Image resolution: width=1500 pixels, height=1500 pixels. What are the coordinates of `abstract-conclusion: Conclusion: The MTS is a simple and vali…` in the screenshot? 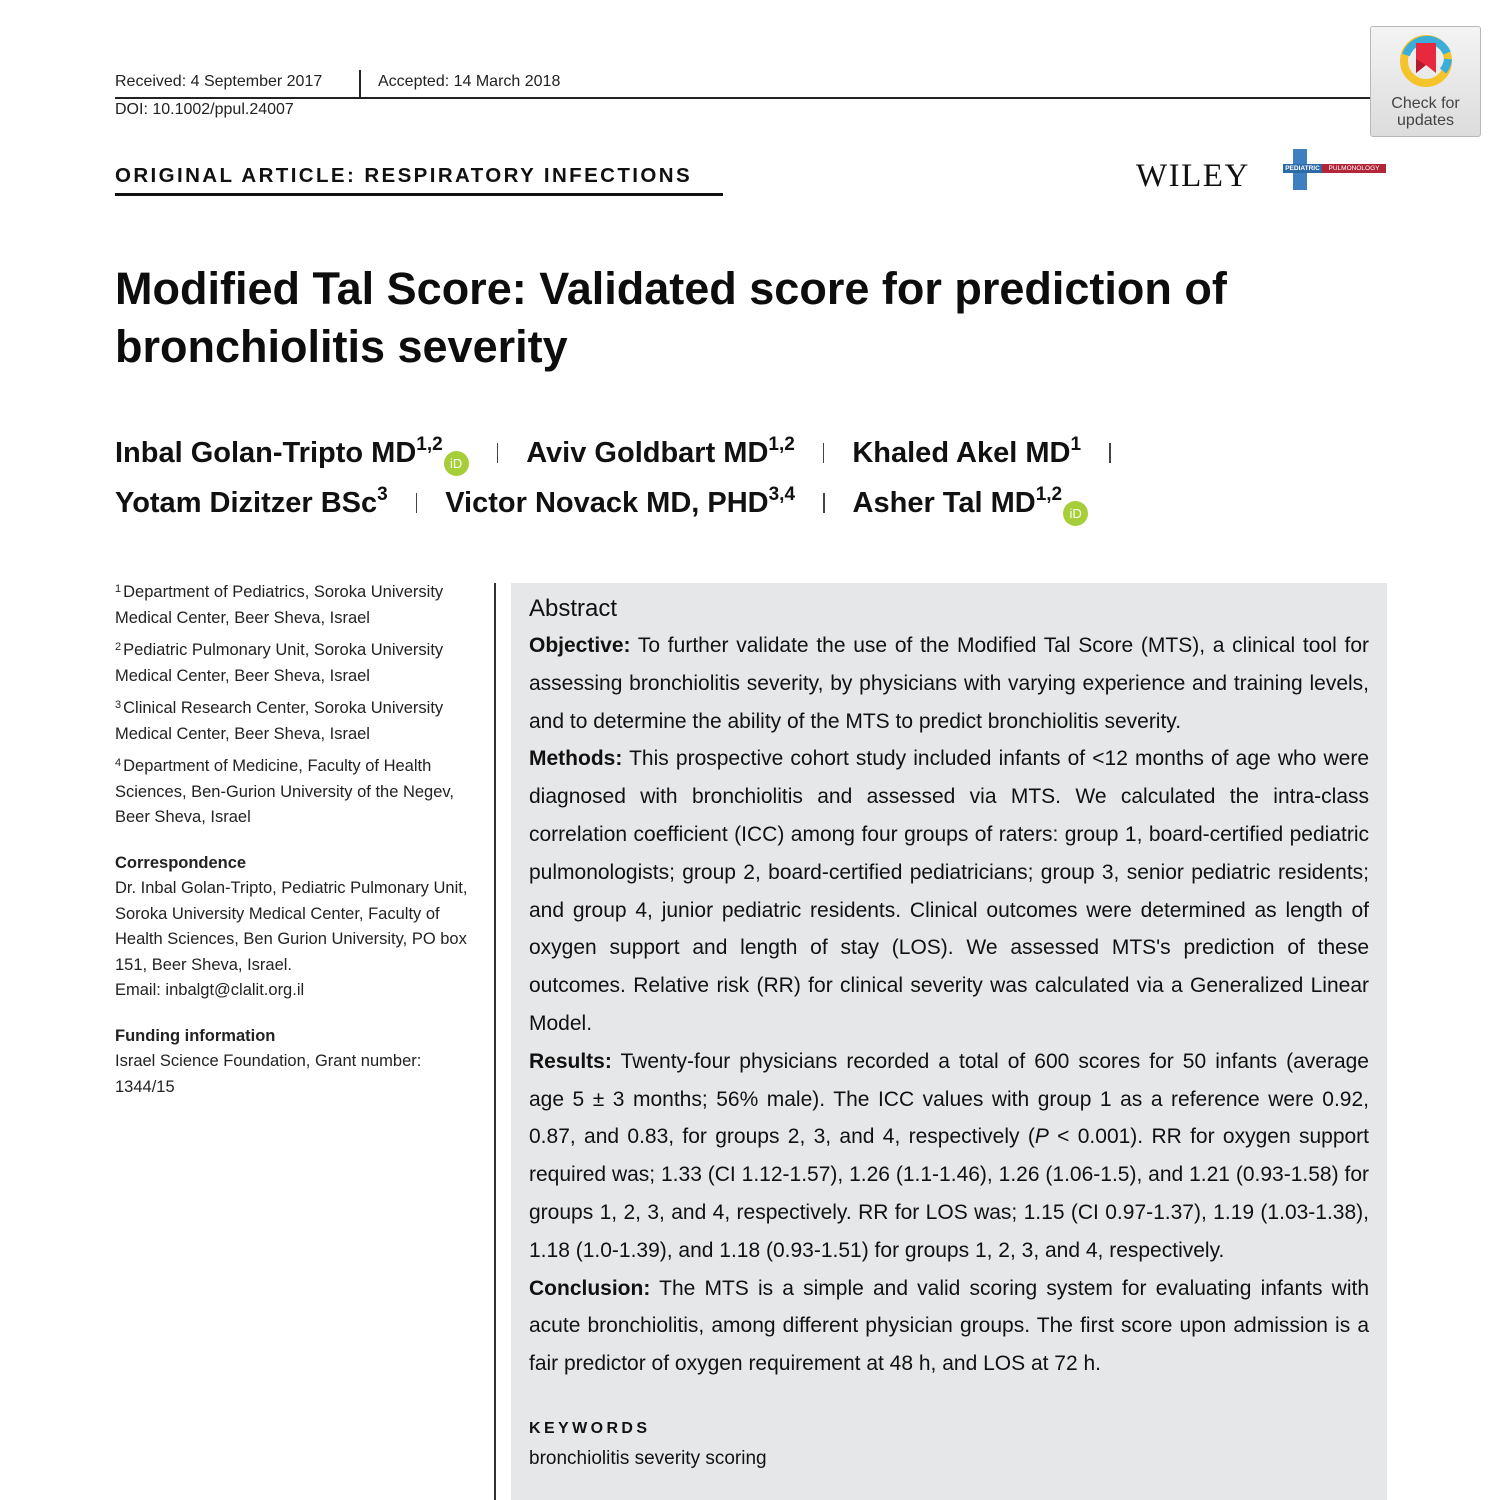 It's located at (949, 1326).